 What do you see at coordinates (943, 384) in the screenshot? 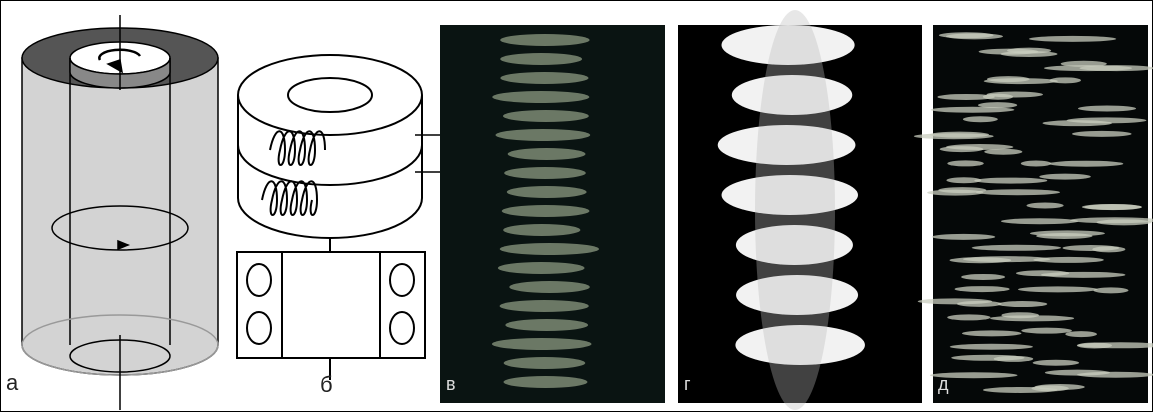
I see `panel-label: д` at bounding box center [943, 384].